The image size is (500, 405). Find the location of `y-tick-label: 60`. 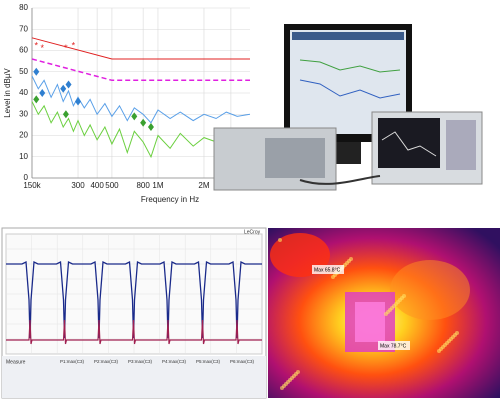

y-tick-label: 60 is located at coordinates (23, 50).